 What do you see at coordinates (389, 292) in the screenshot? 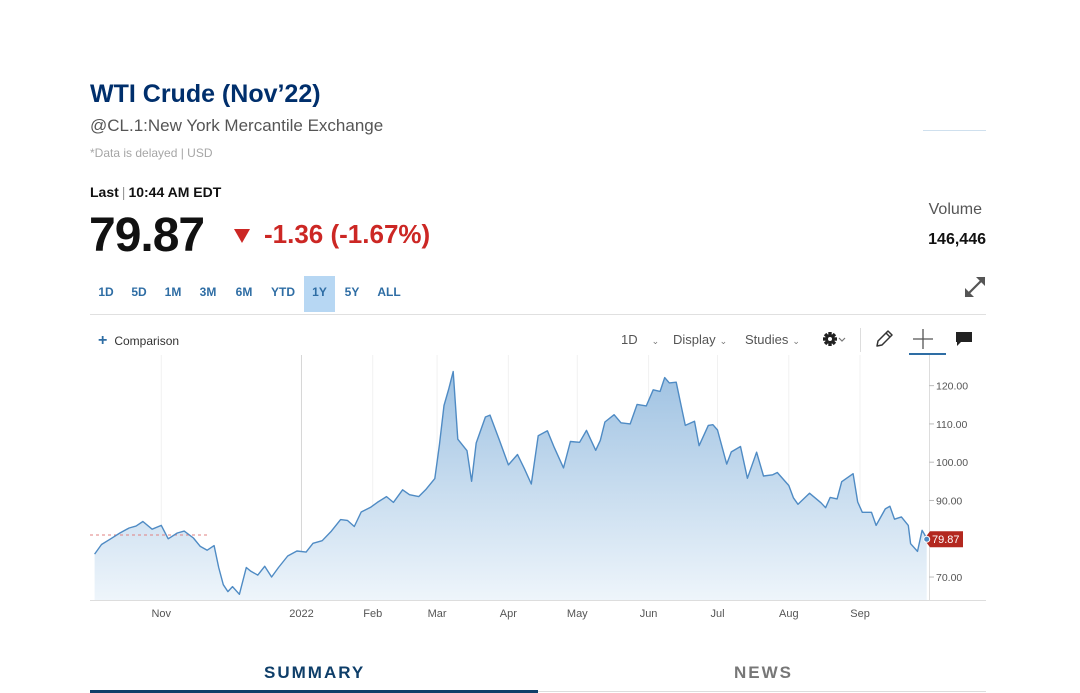
I see `range-all: ALL` at bounding box center [389, 292].